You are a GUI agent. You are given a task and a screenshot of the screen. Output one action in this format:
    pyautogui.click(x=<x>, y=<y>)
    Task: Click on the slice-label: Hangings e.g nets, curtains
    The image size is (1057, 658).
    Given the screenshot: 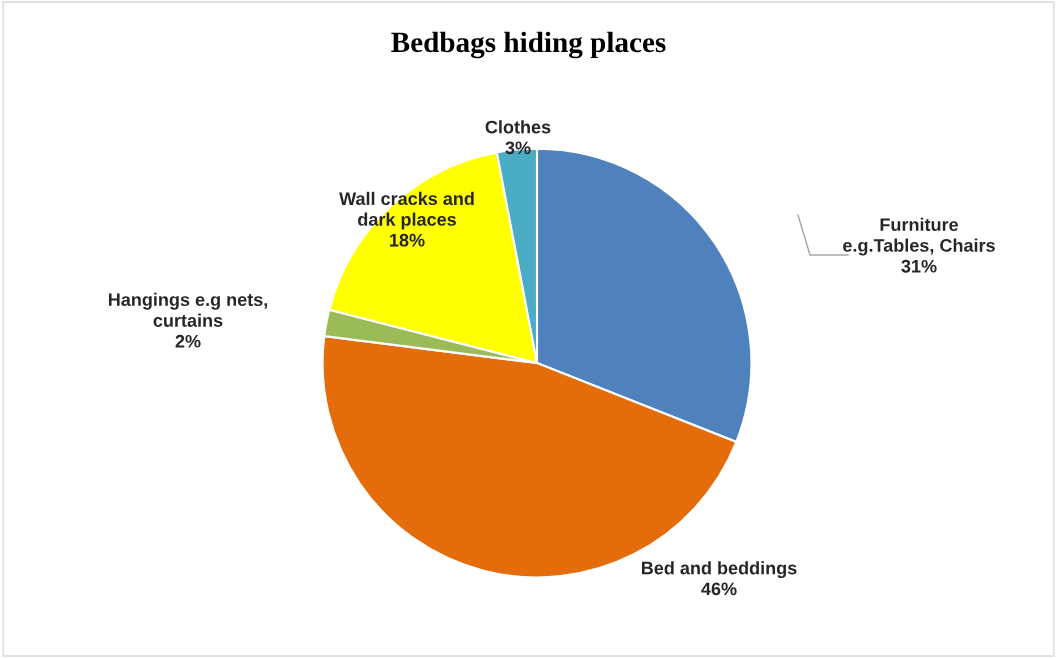 What is the action you would take?
    pyautogui.click(x=188, y=309)
    